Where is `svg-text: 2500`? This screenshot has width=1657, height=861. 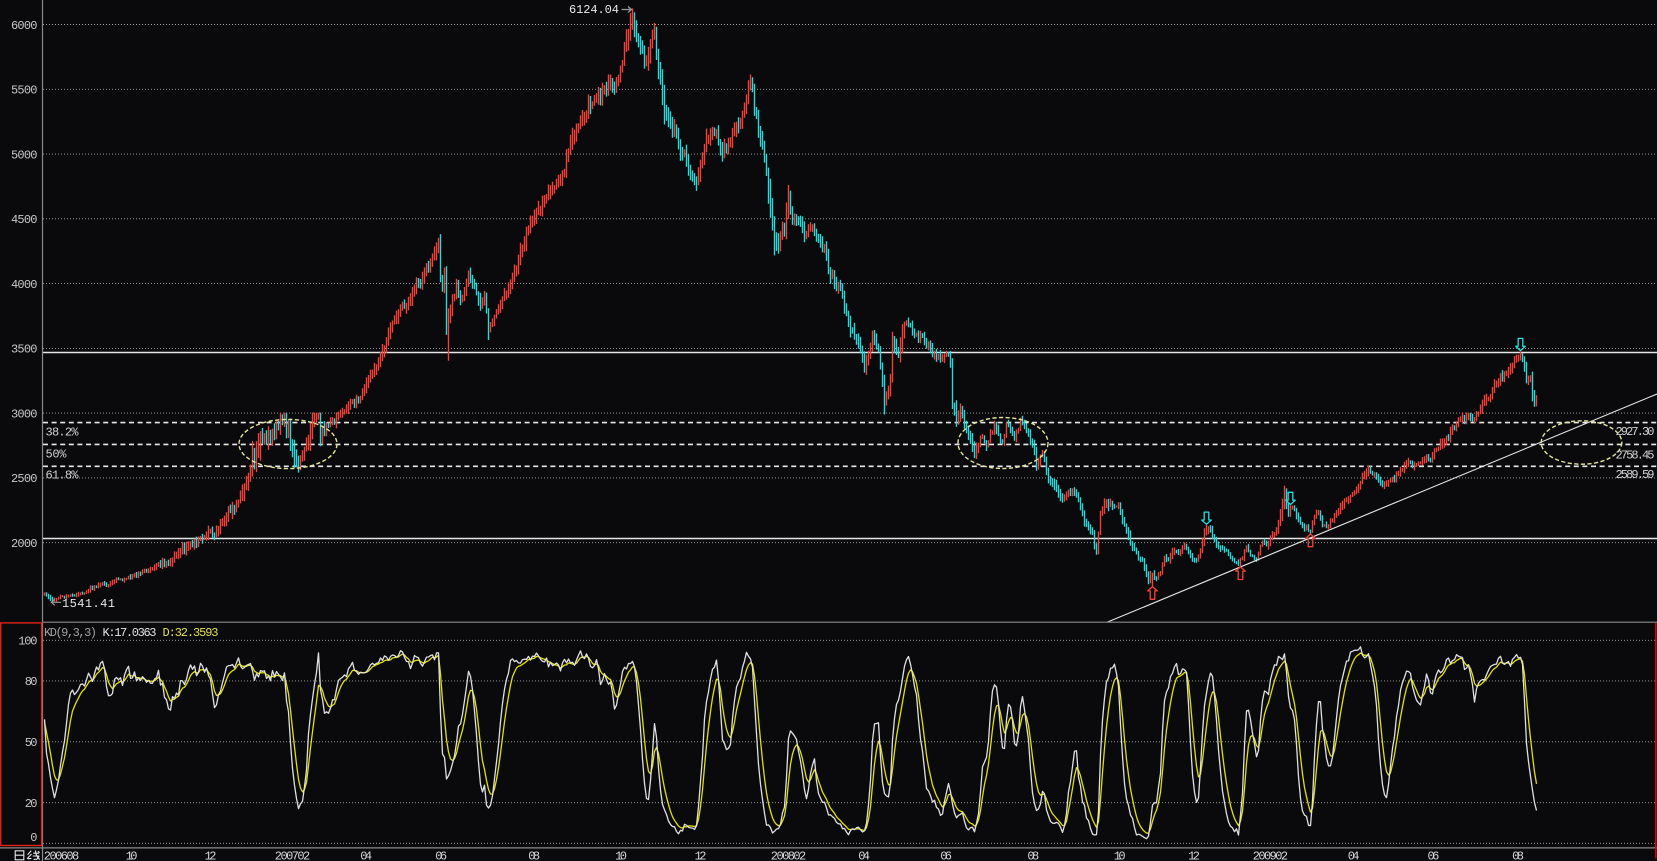 svg-text: 2500 is located at coordinates (24, 479).